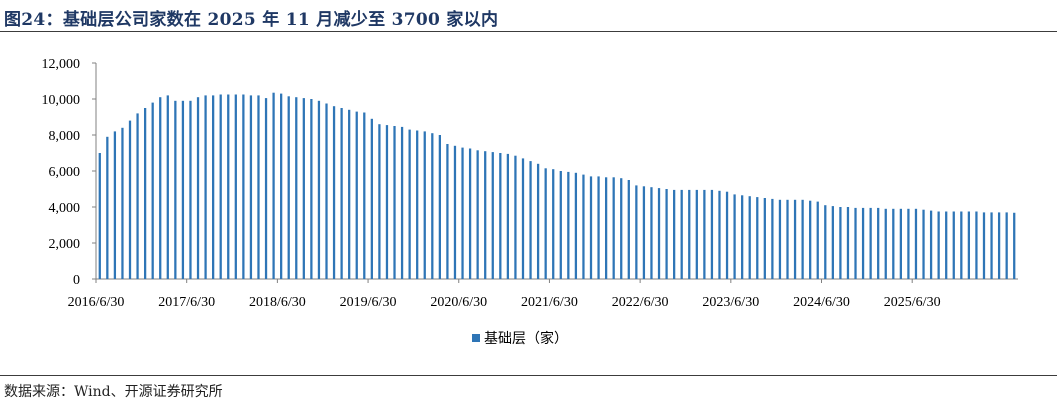 The width and height of the screenshot is (1057, 405). Describe the element at coordinates (61, 64) in the screenshot. I see `y-tick-label: 12,000` at that location.